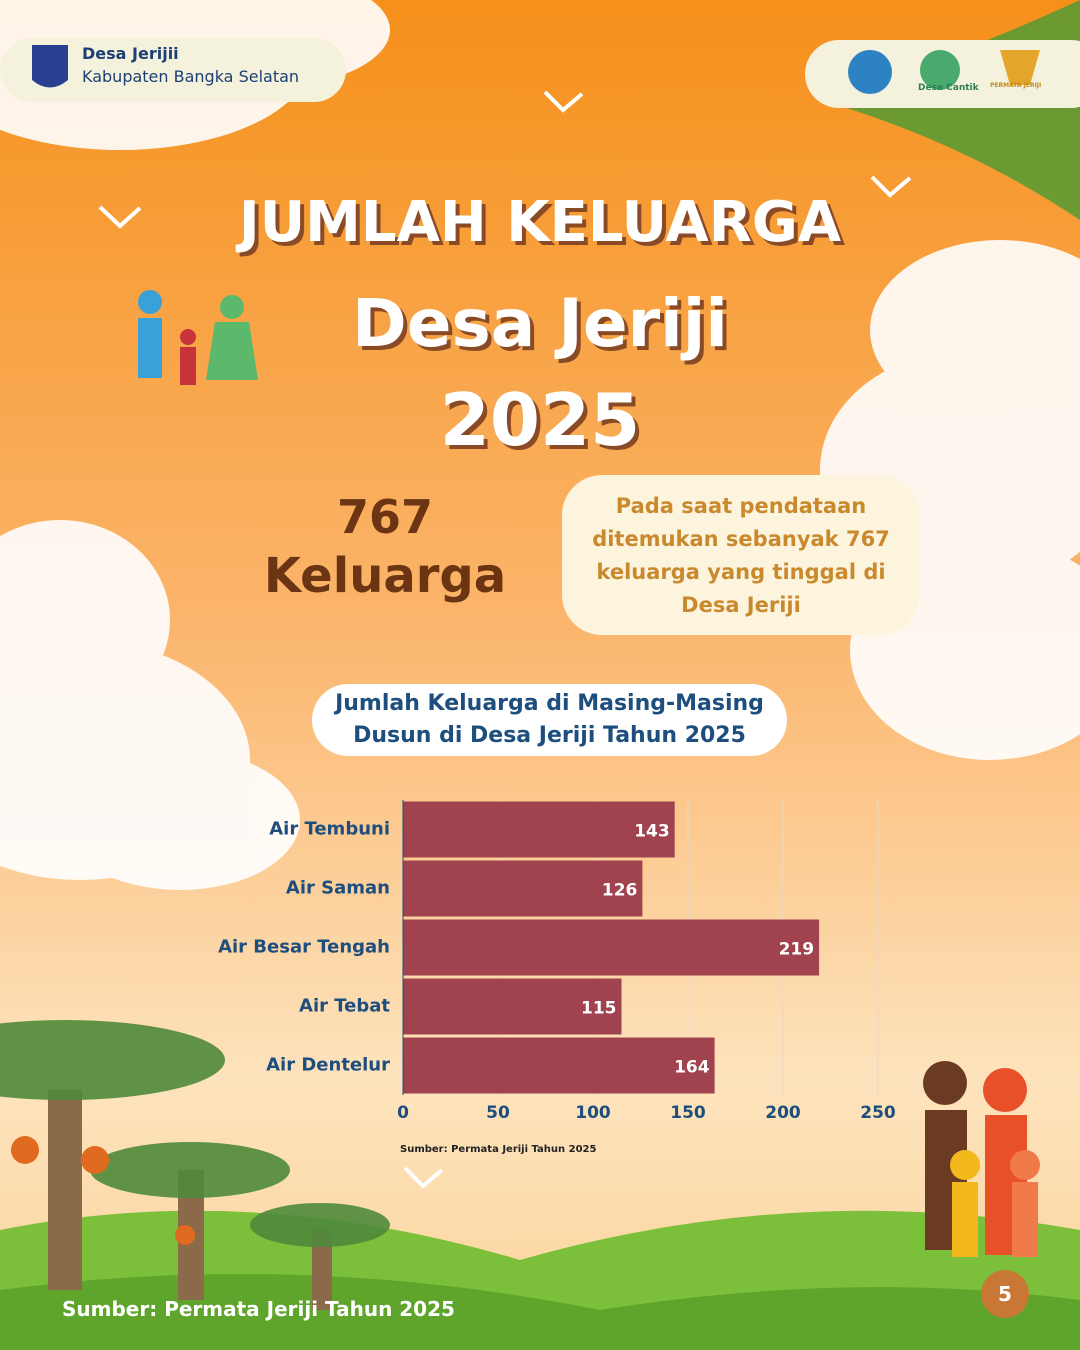 The width and height of the screenshot is (1080, 1350). I want to click on value-label: 219, so click(797, 950).